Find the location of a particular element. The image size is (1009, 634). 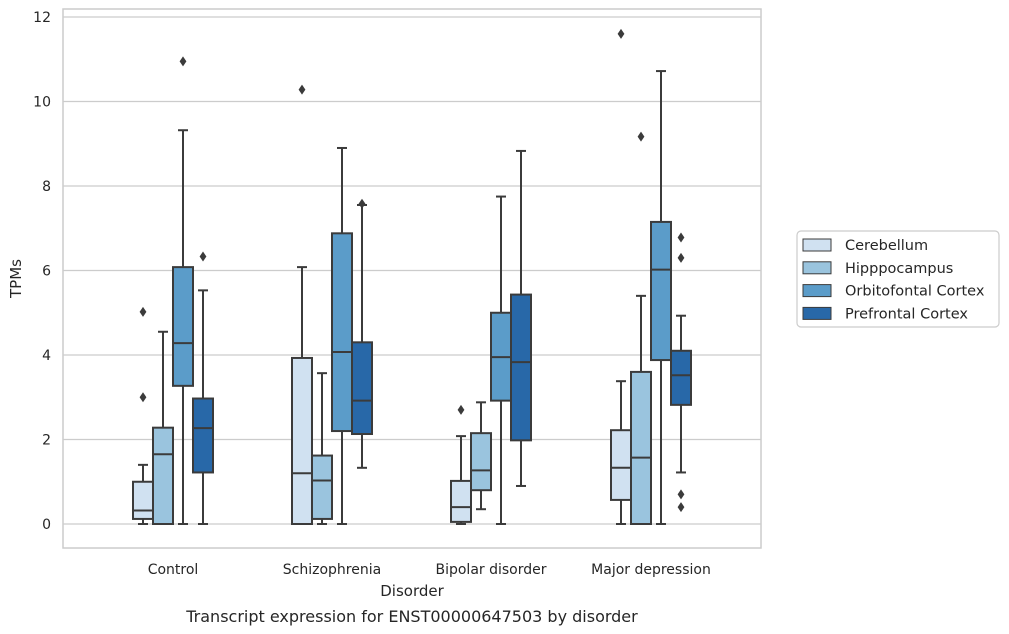

box-cerebellum-schizophrenia is located at coordinates (302, 304).